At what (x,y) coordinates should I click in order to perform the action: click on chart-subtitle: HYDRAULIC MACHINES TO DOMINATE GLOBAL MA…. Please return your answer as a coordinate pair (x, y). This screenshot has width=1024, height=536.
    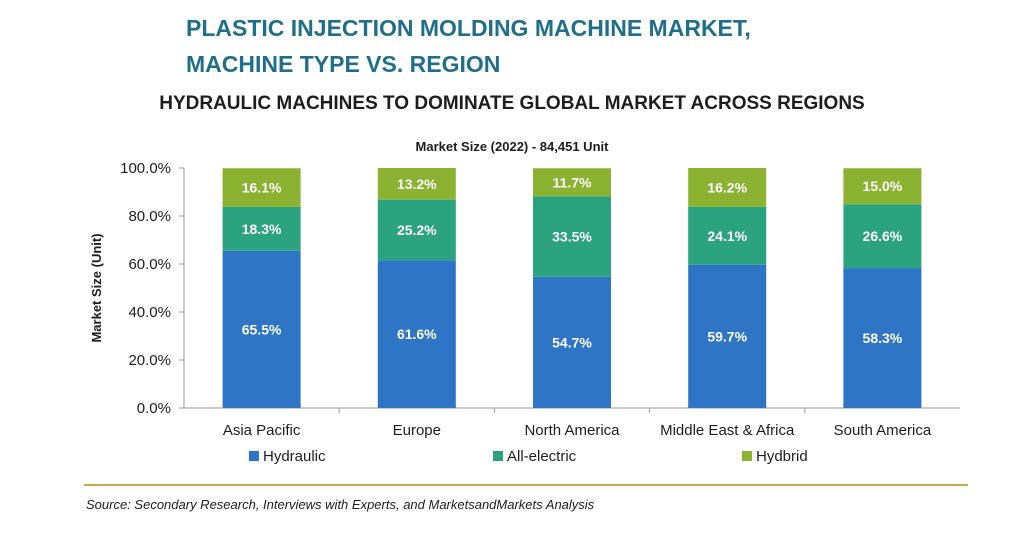
    Looking at the image, I should click on (512, 103).